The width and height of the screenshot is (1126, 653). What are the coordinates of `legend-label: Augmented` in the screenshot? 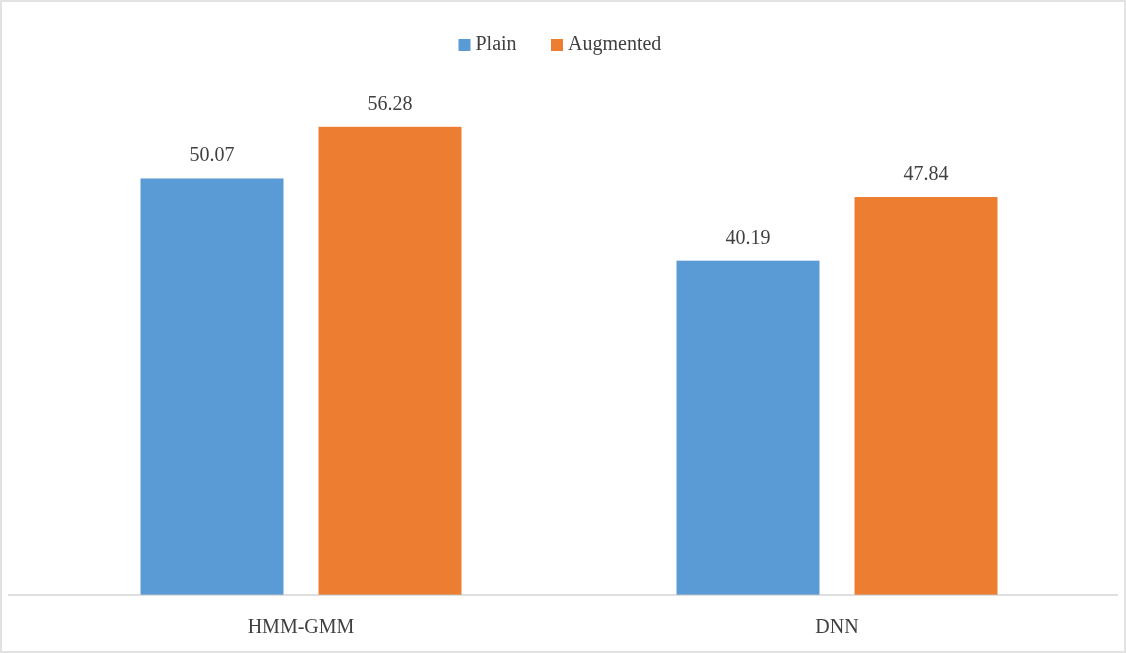 It's located at (615, 43).